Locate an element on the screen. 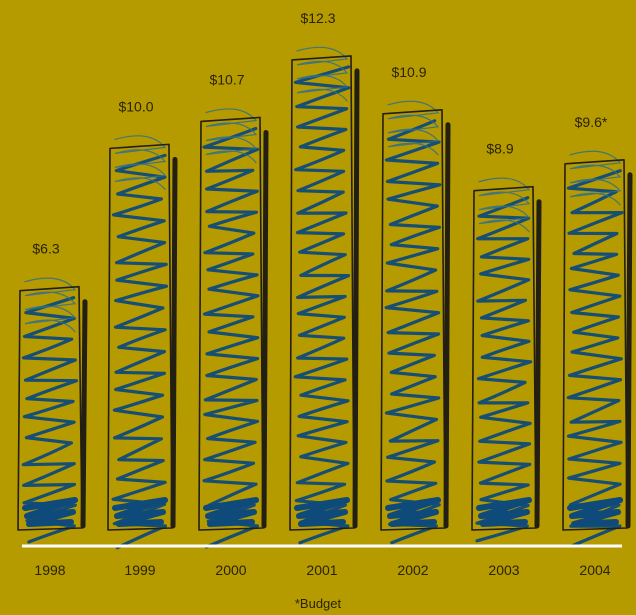 This screenshot has width=636, height=615. x-tick-label-1998: 1998 is located at coordinates (49, 570).